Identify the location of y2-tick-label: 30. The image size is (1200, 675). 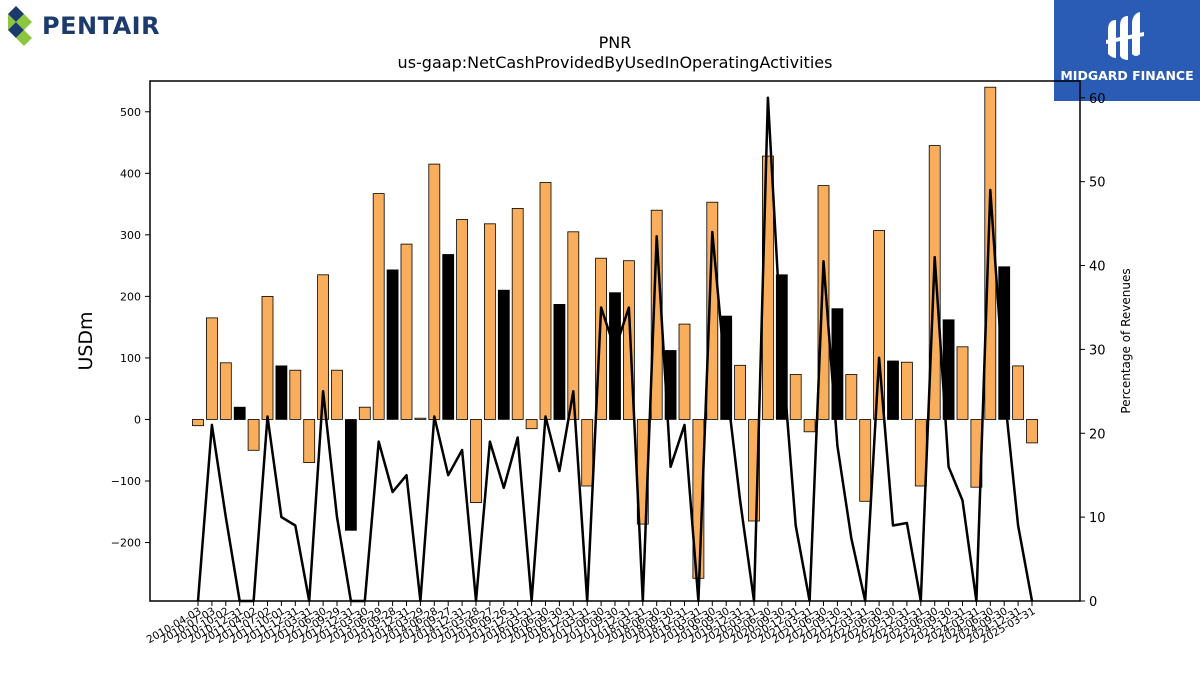
(1097, 350).